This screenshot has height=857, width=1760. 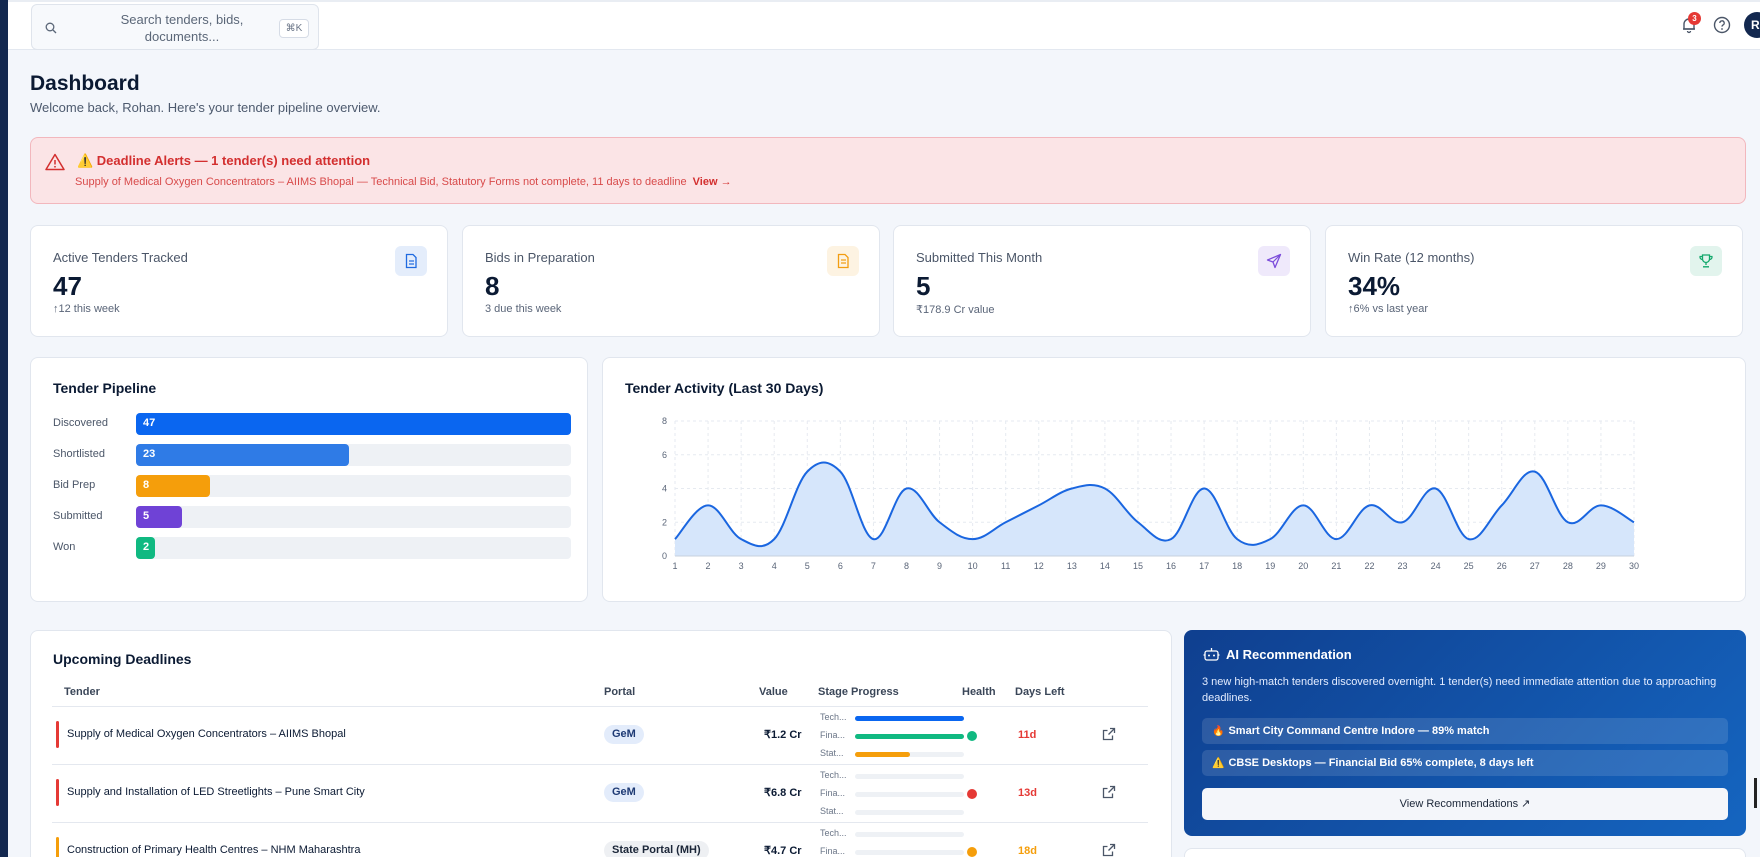 I want to click on trophy-icon, so click(x=1706, y=261).